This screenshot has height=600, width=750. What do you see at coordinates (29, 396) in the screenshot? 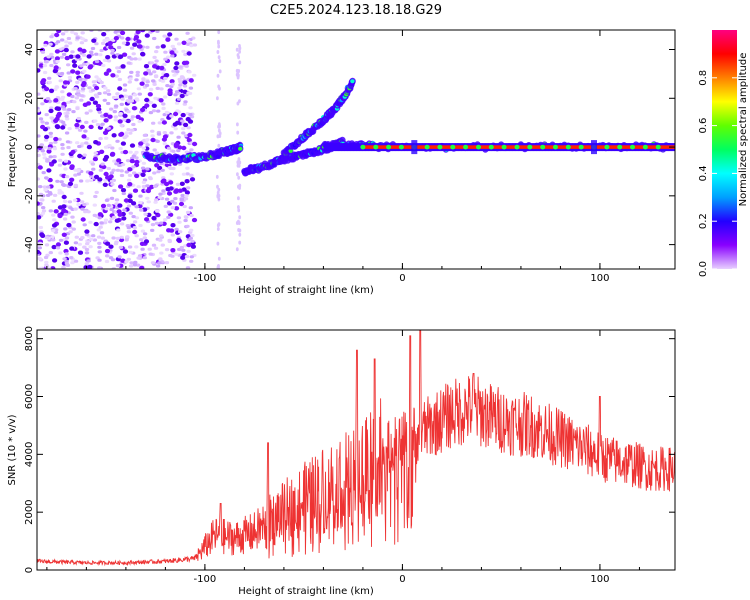
I see `y-tick-label: 6000` at bounding box center [29, 396].